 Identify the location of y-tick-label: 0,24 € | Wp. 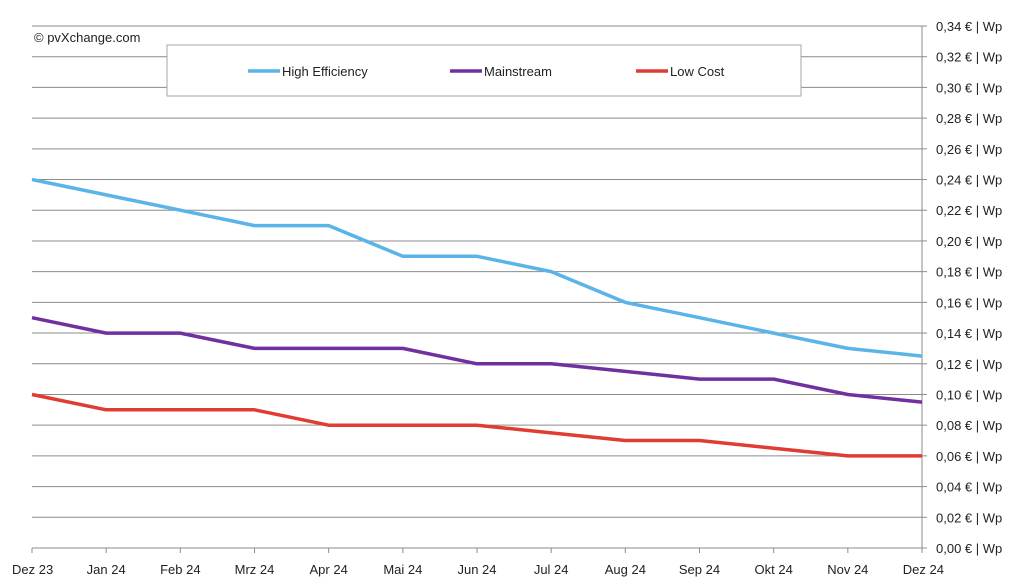
(969, 180).